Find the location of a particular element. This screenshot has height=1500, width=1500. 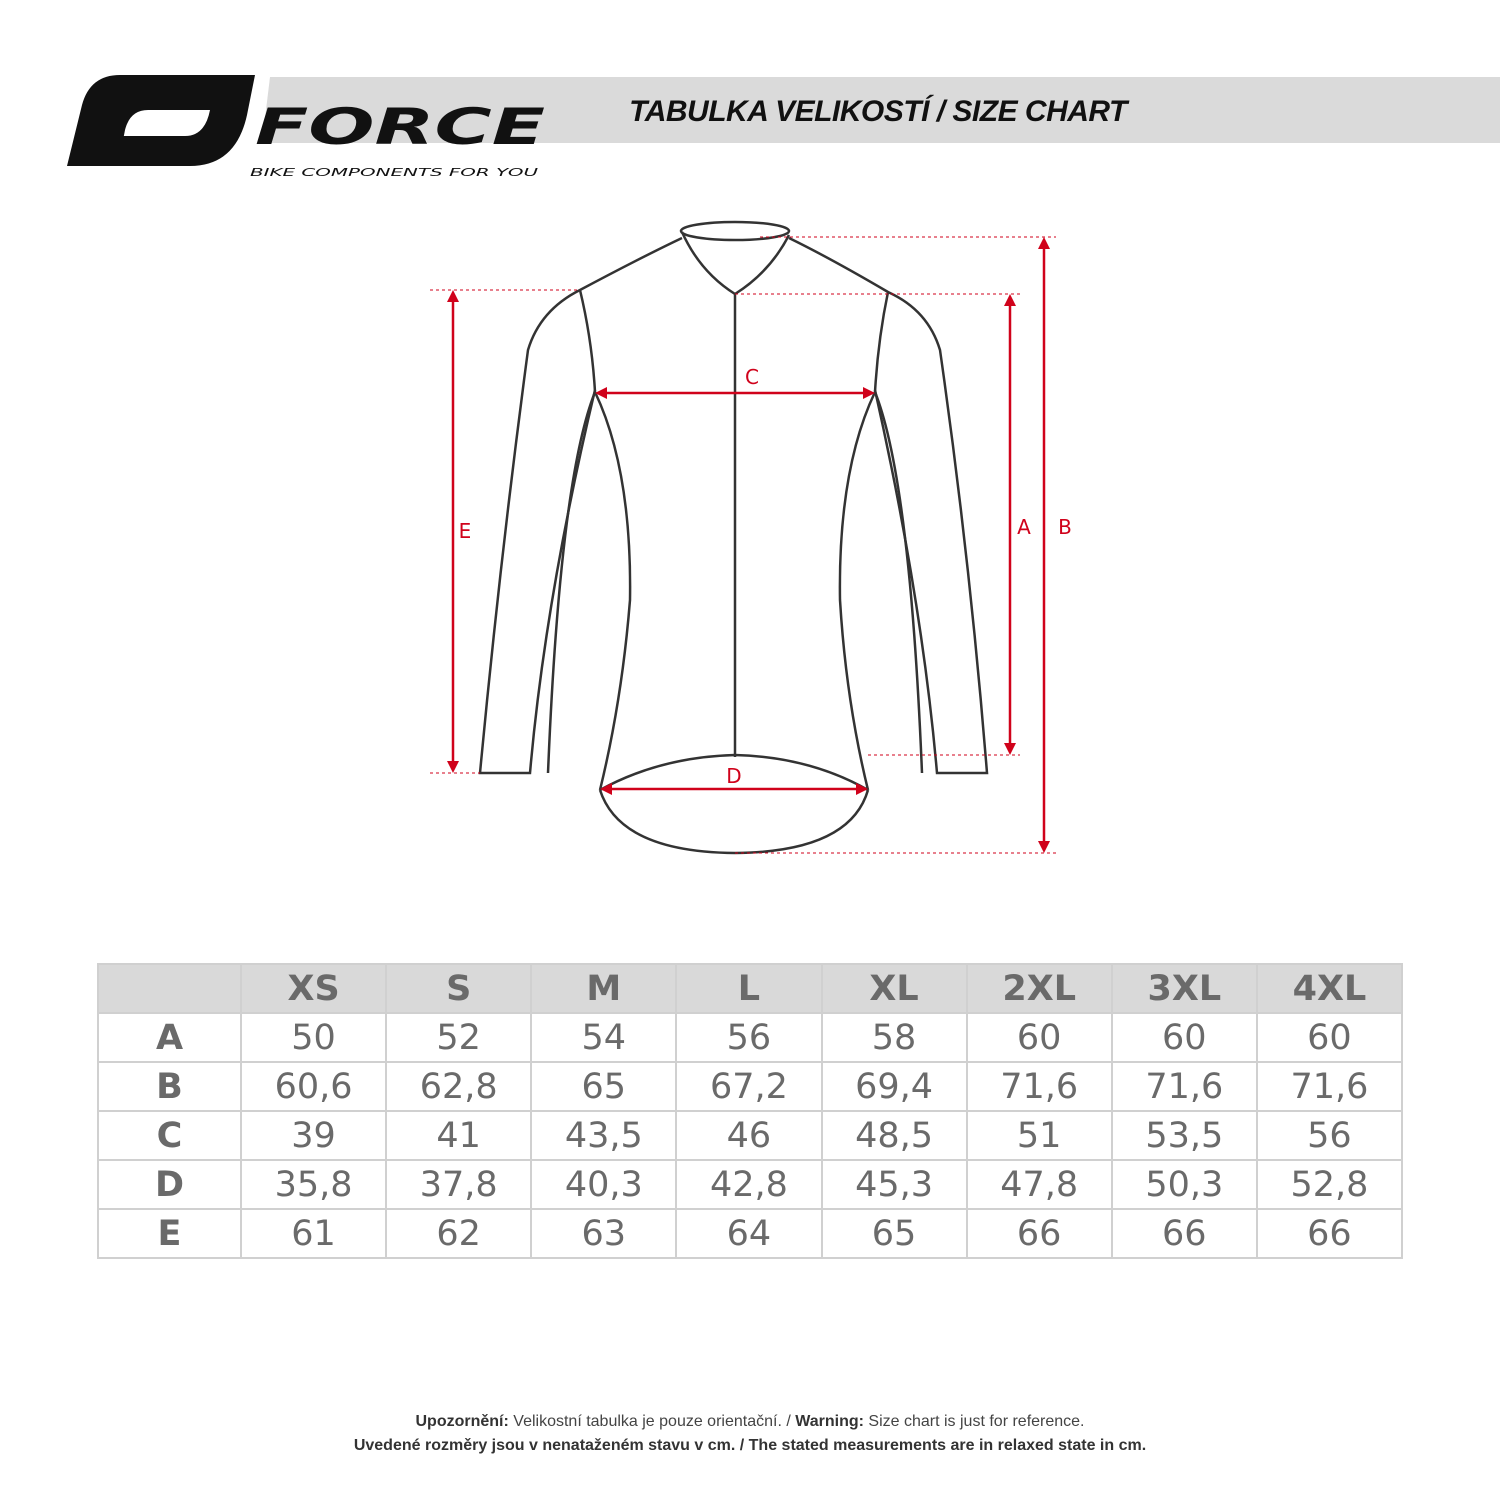

logo-f-mark is located at coordinates (161, 120).